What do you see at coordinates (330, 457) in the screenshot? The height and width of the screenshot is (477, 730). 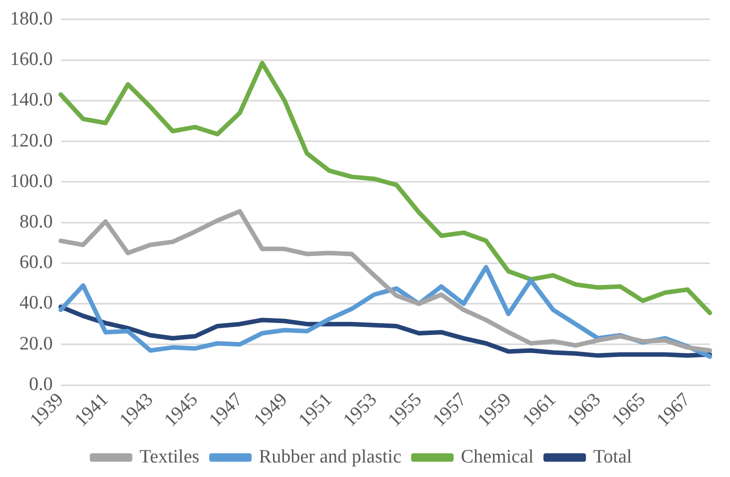 I see `legend-label: Rubber and plastic` at bounding box center [330, 457].